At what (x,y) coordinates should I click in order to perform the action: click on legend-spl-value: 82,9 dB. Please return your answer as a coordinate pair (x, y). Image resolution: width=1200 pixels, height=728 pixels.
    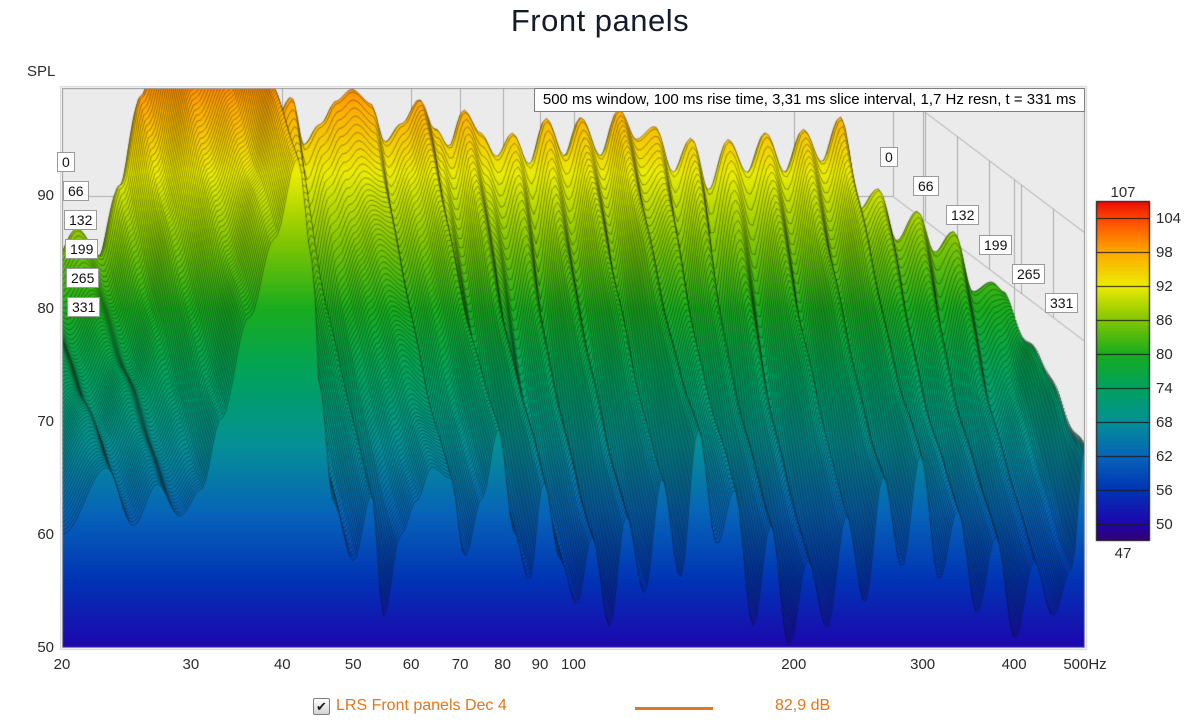
    Looking at the image, I should click on (803, 705).